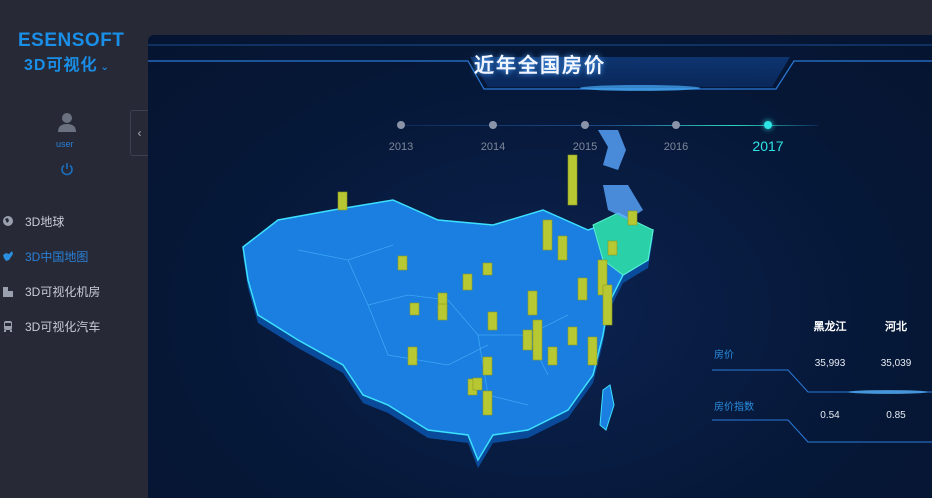  I want to click on timeline-track, so click(608, 125).